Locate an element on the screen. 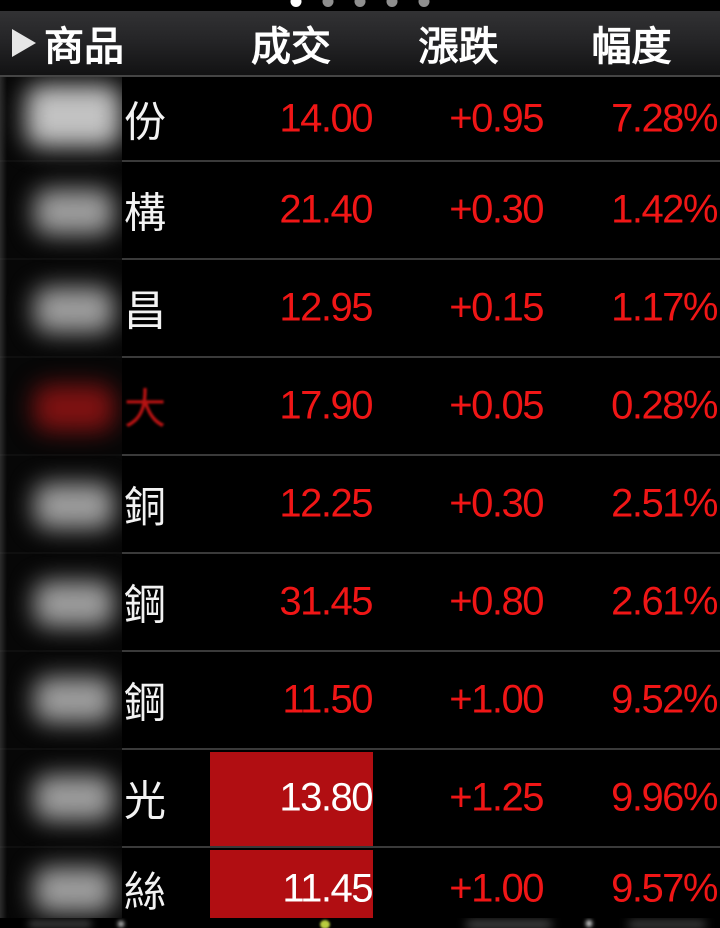 Image resolution: width=720 pixels, height=928 pixels. column-header-product: 商品 is located at coordinates (105, 43).